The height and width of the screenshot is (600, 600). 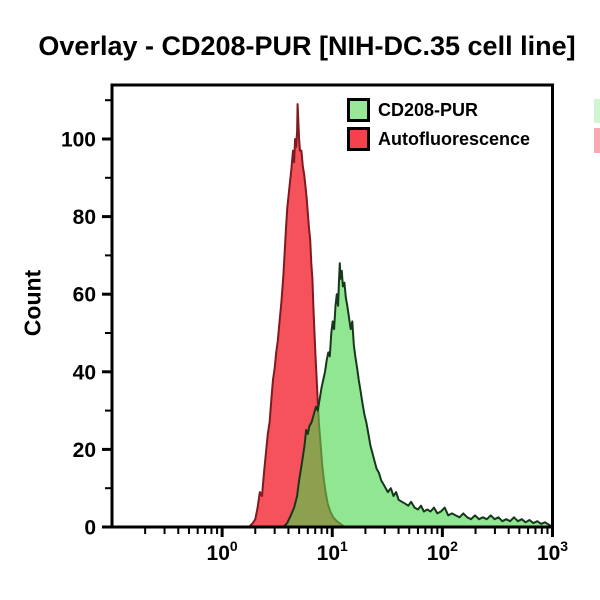 I want to click on legend: CD208-PUR Autofluorescence, so click(x=438, y=124).